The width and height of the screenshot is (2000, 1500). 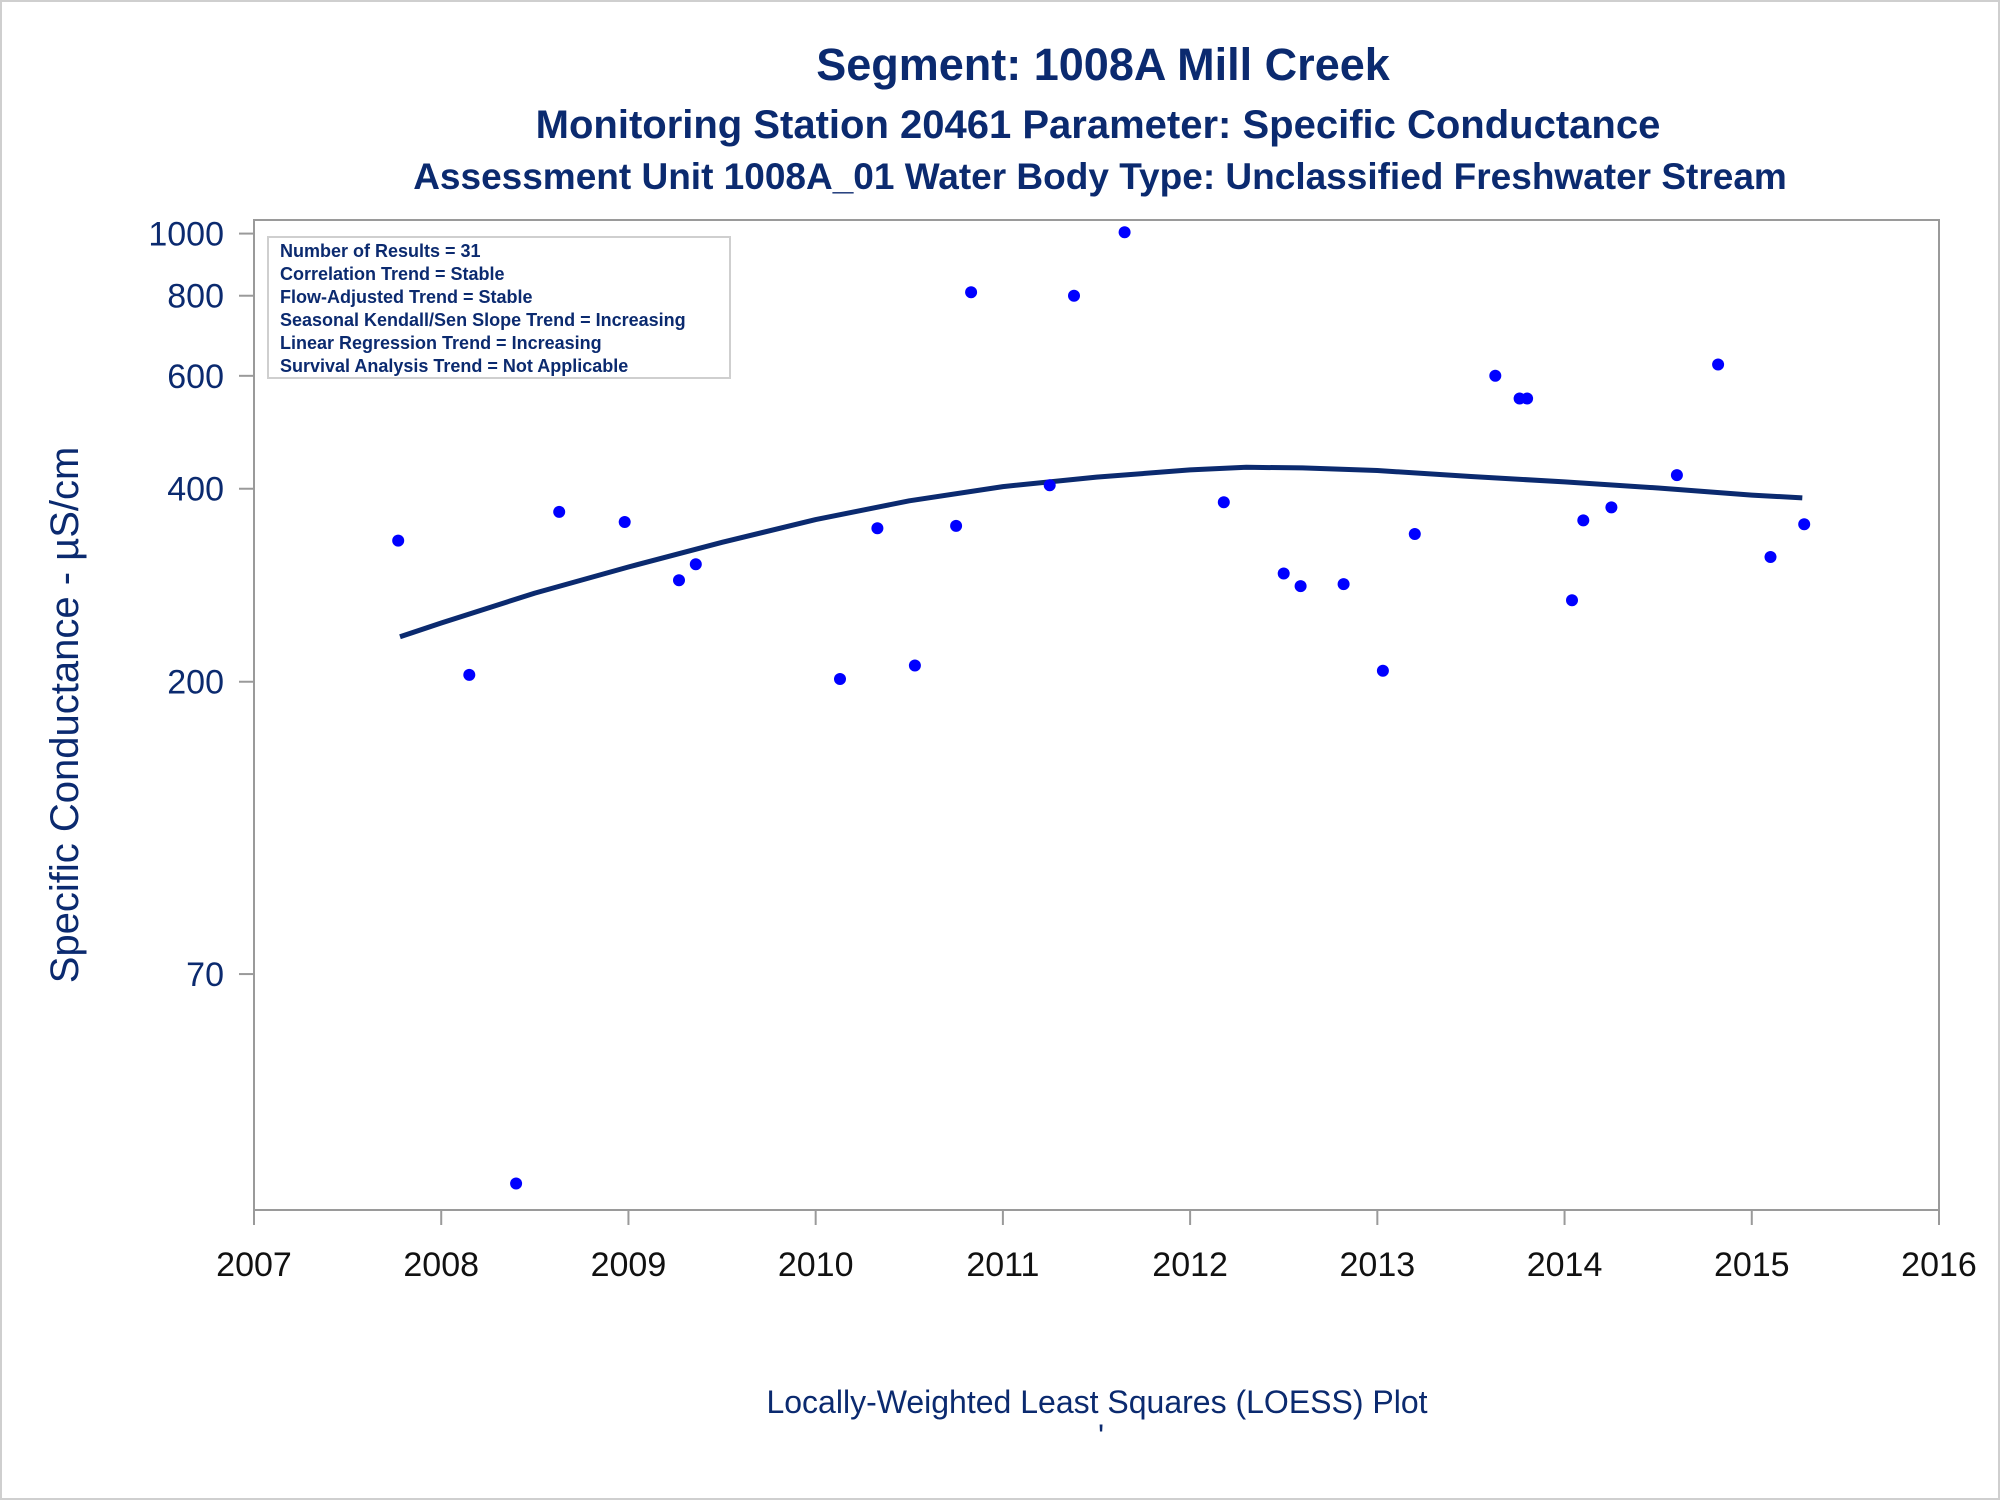 I want to click on x-tick-label: 2014, so click(x=1565, y=1265).